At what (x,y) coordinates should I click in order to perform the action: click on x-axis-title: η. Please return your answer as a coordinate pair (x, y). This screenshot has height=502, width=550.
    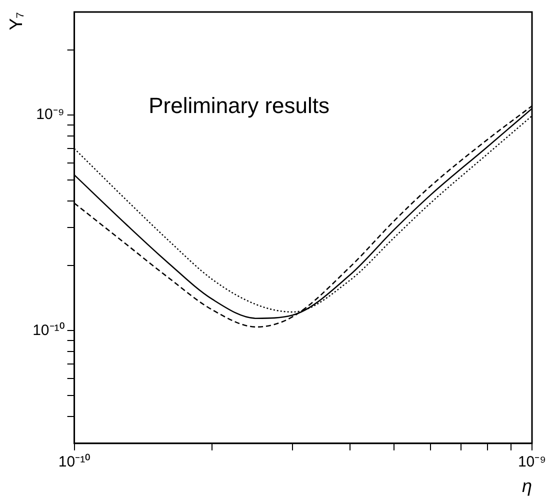
    Looking at the image, I should click on (527, 486).